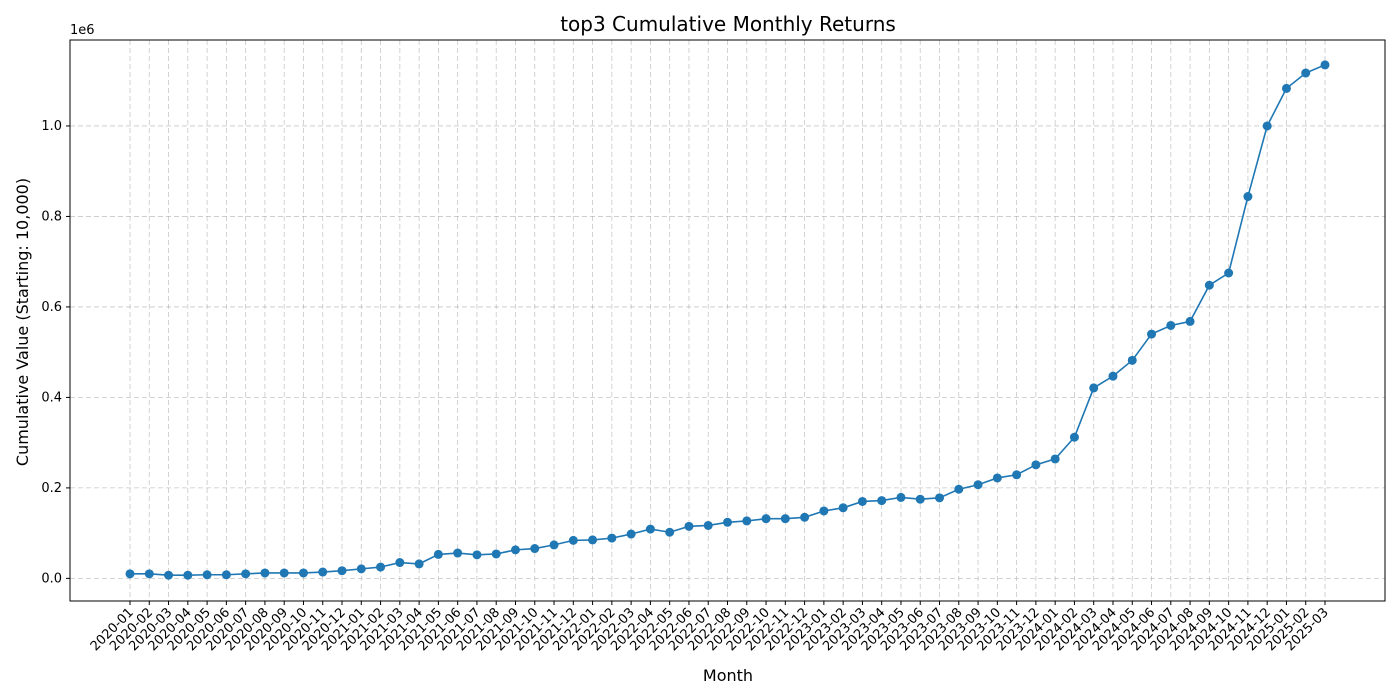  What do you see at coordinates (82, 30) in the screenshot?
I see `y-offset-label: 1e6` at bounding box center [82, 30].